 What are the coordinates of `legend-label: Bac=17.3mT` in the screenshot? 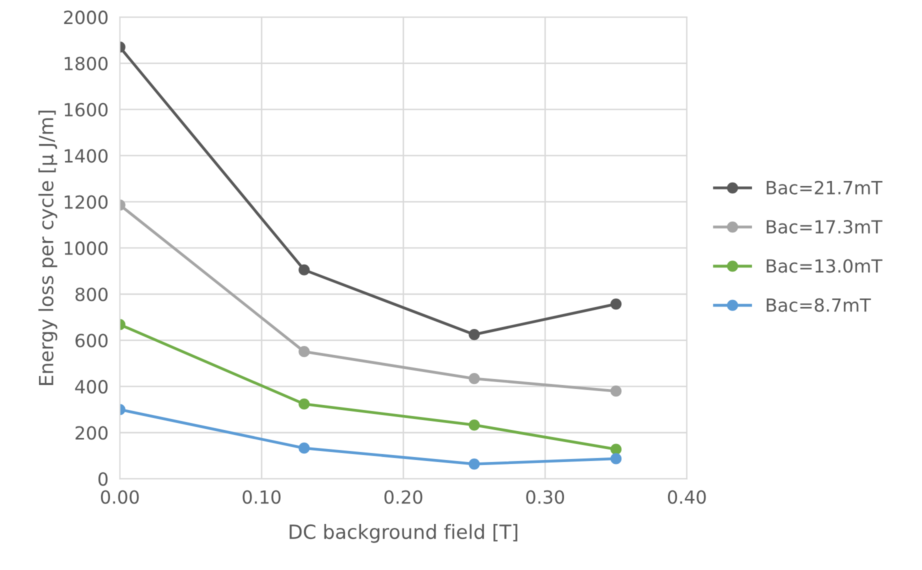 It's located at (824, 227).